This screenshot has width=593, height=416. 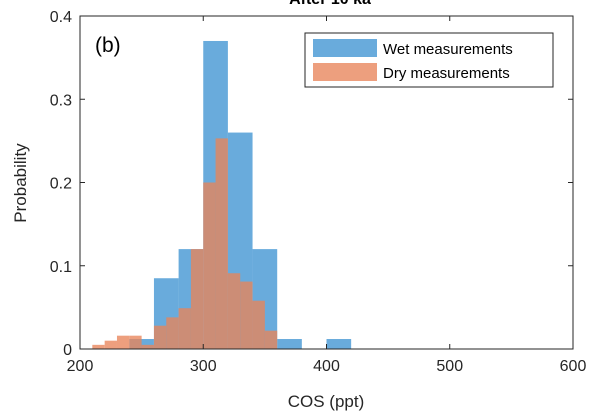 What do you see at coordinates (326, 401) in the screenshot?
I see `x-axis-label: COS (ppt)` at bounding box center [326, 401].